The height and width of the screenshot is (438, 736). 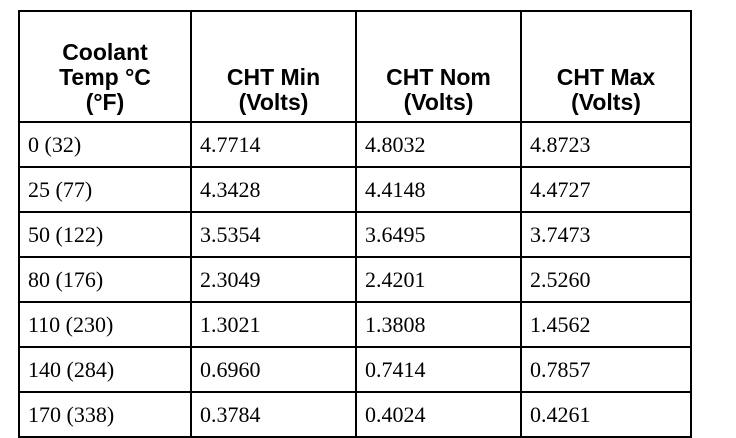 What do you see at coordinates (105, 369) in the screenshot?
I see `table-cell: 140 (284)` at bounding box center [105, 369].